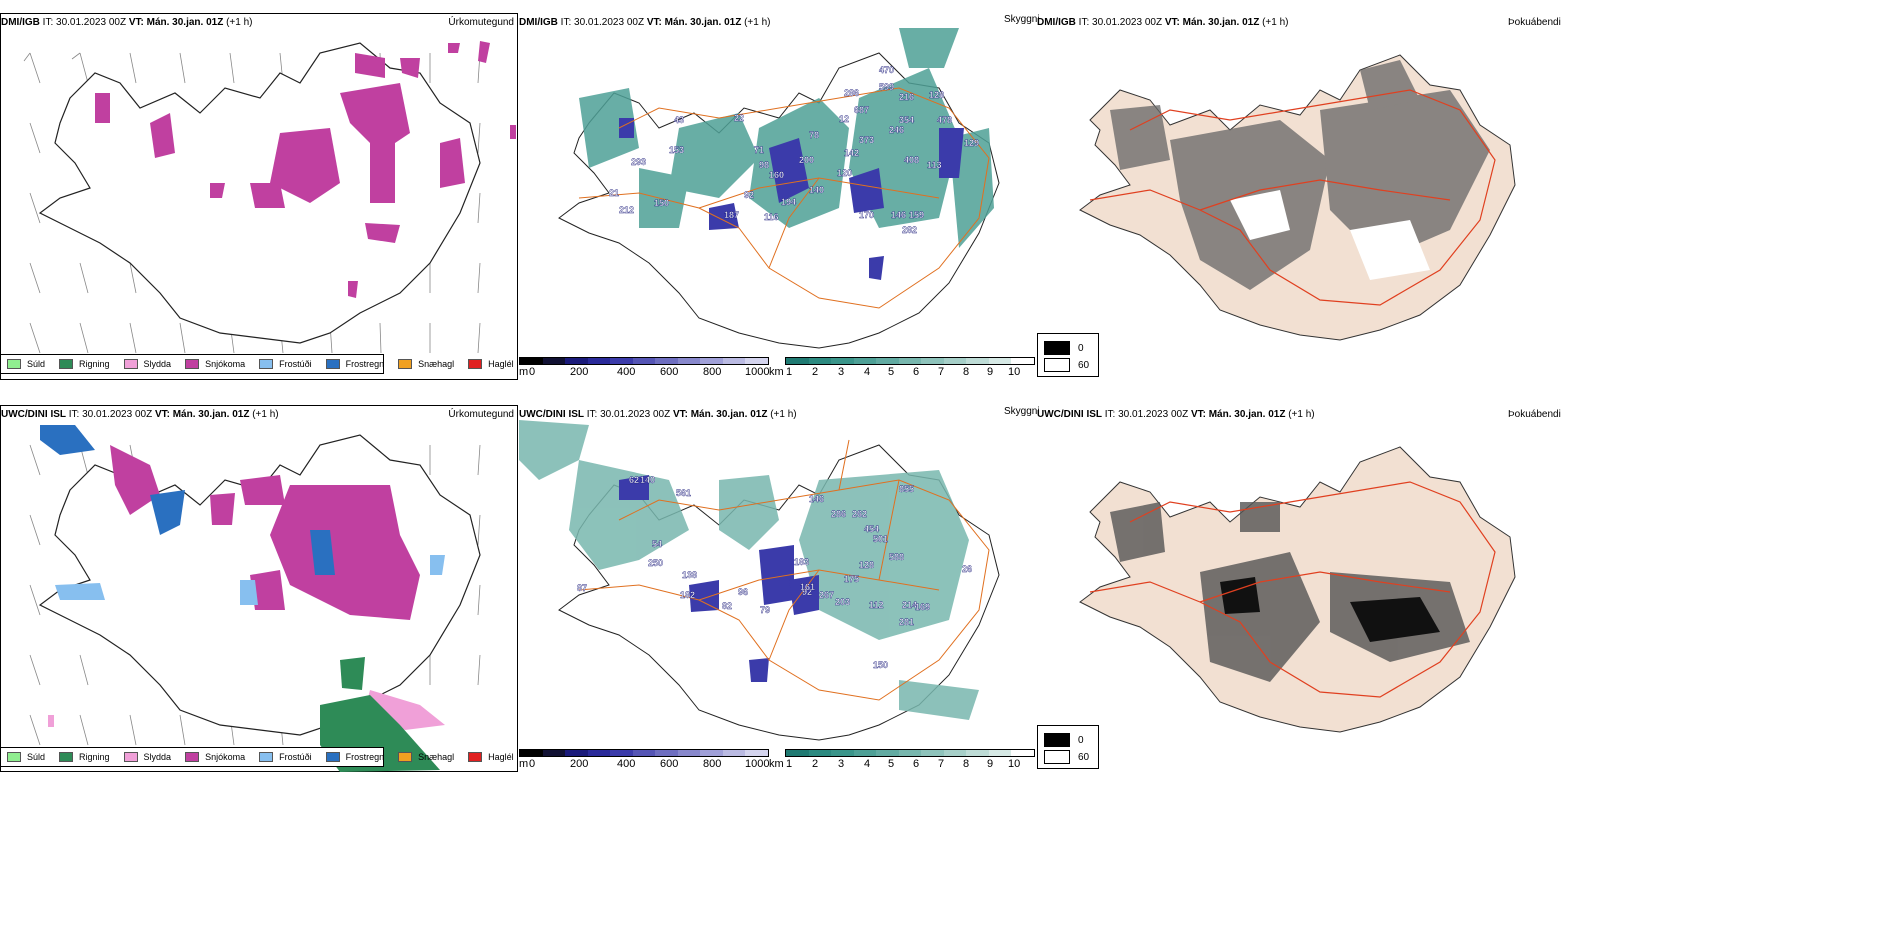 The image size is (1900, 950). Describe the element at coordinates (788, 202) in the screenshot. I see `visibility-value-label: 194` at that location.